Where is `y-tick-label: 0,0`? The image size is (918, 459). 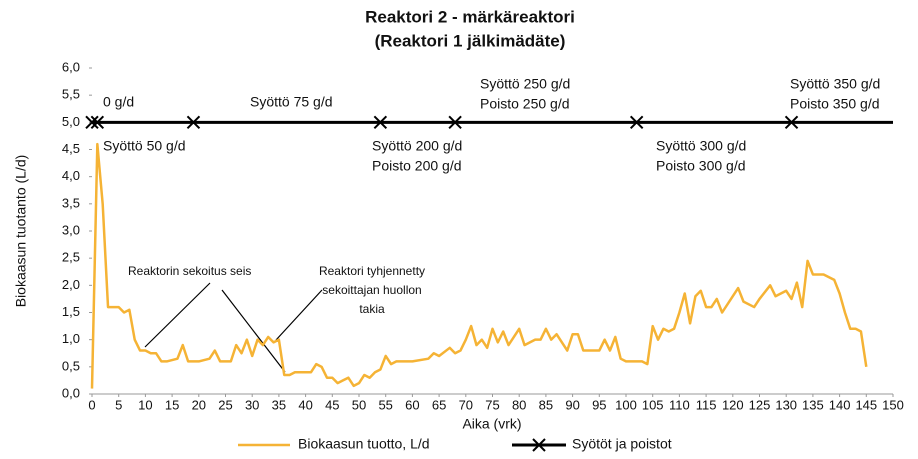
y-tick-label: 0,0 is located at coordinates (71, 392).